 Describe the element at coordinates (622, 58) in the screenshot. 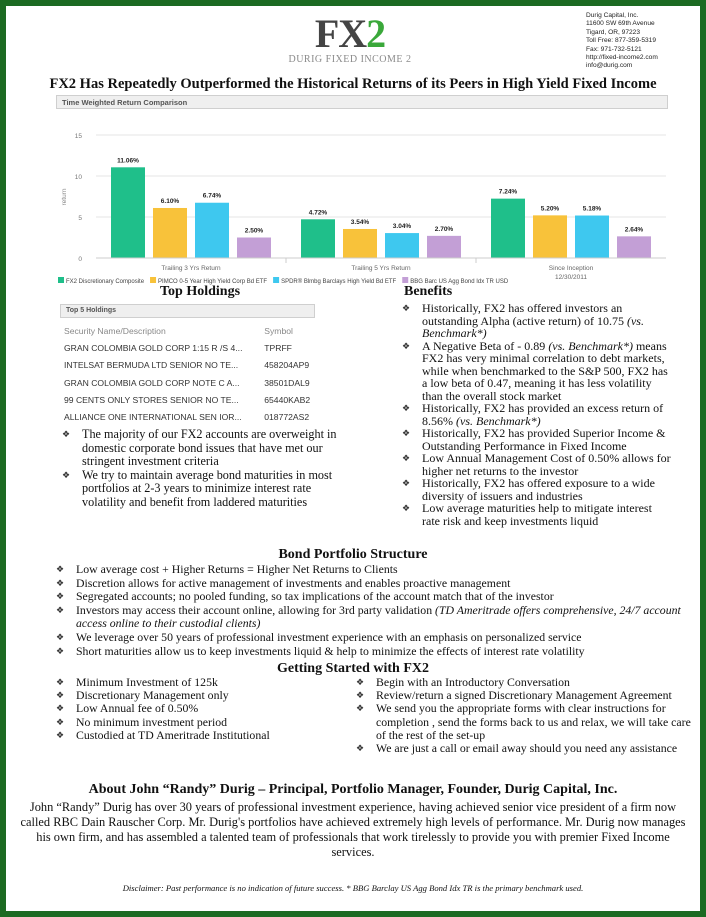

I see `address-line: http://fixed-income2.com` at that location.